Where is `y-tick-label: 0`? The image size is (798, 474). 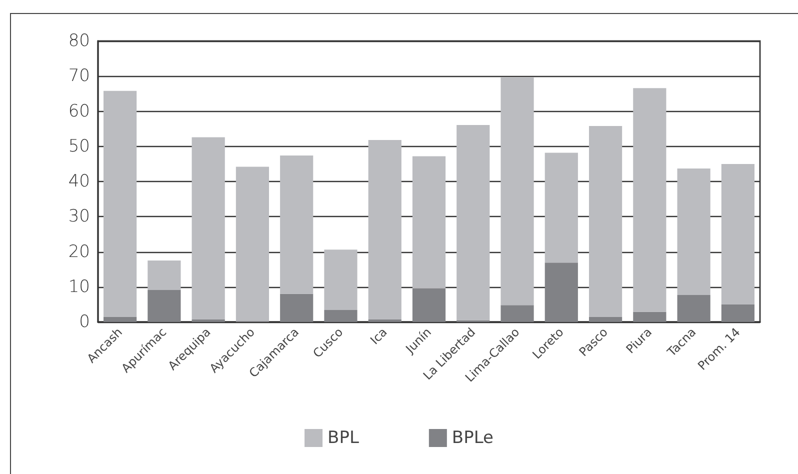
y-tick-label: 0 is located at coordinates (84, 322).